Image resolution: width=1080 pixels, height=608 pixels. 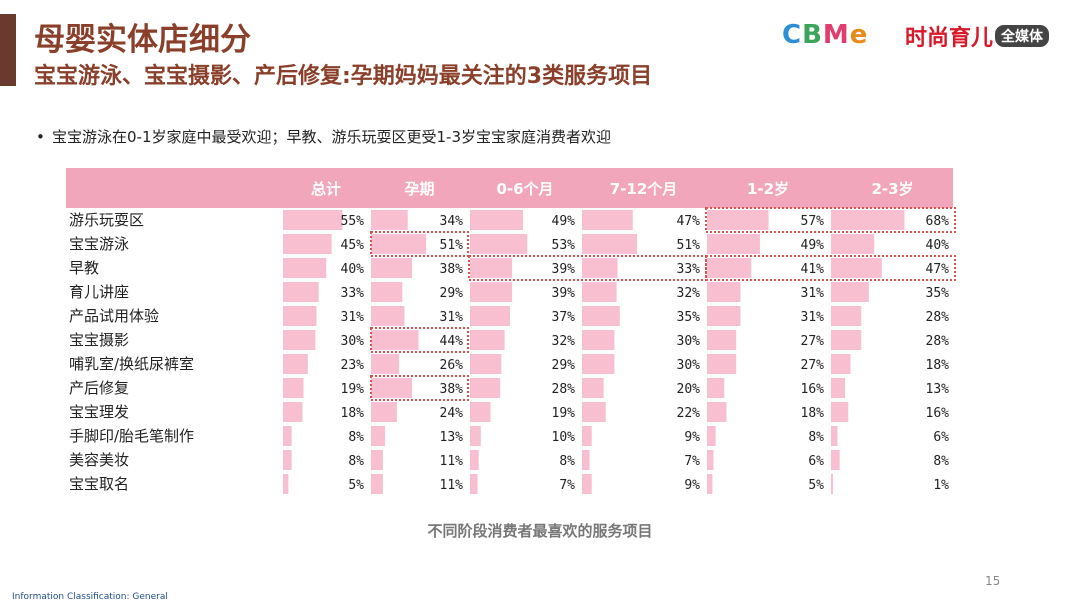 I want to click on data-label: 57%, so click(x=813, y=221).